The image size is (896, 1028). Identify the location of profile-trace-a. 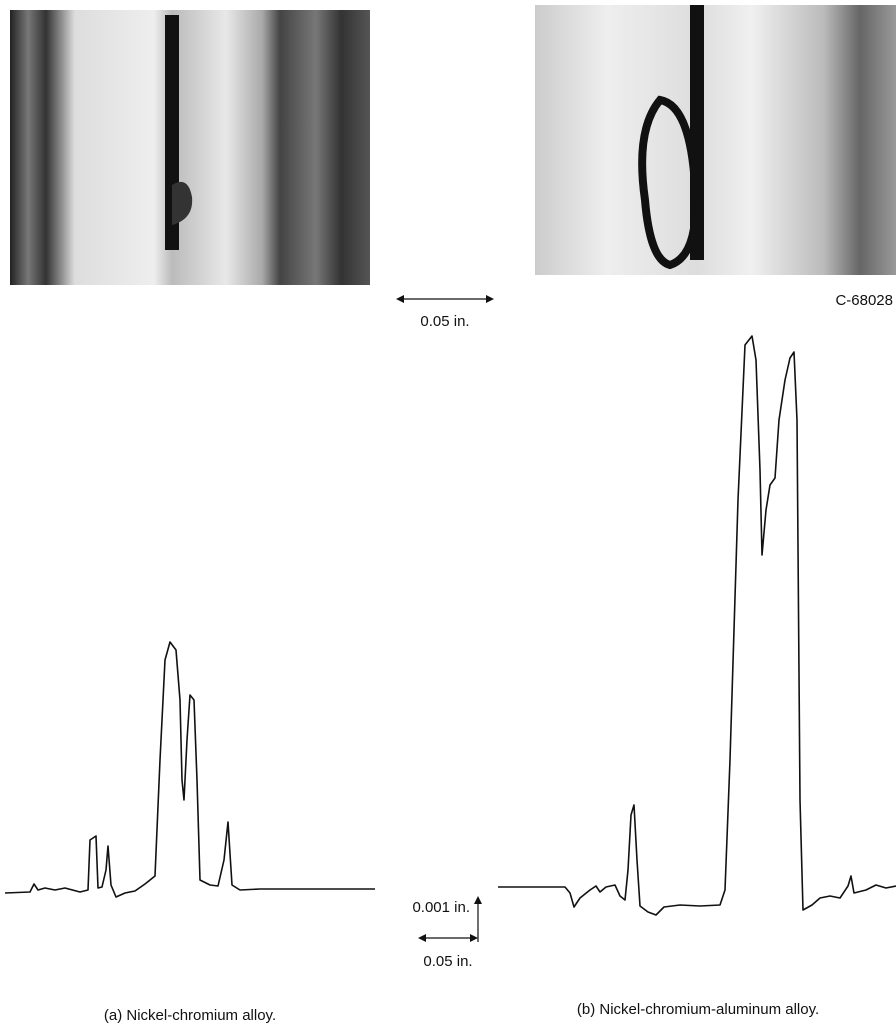
(189, 769).